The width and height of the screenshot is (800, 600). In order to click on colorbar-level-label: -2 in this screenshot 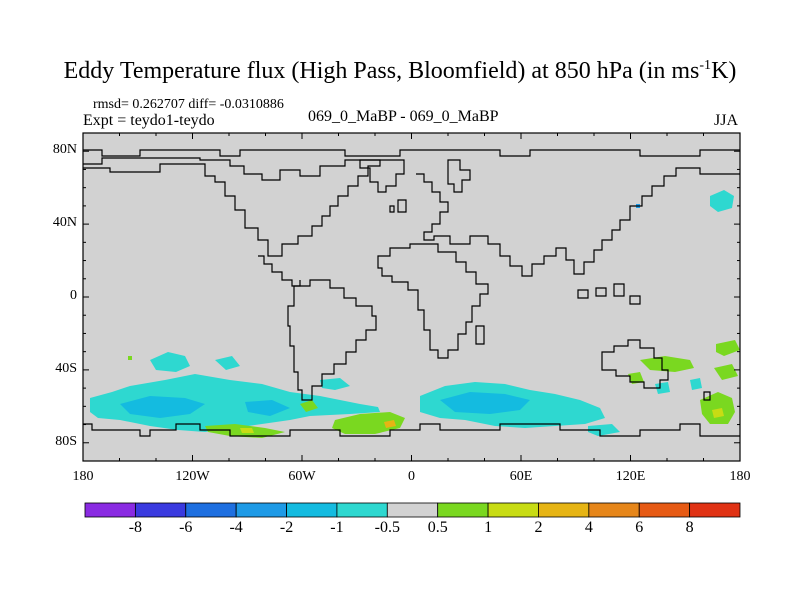, I will do `click(286, 527)`.